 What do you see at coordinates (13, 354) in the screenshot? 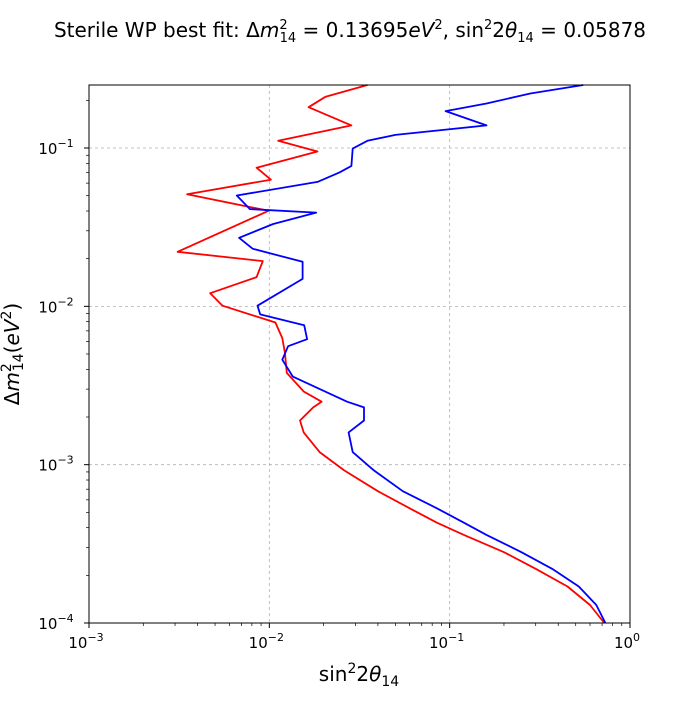
I see `y-axis-label: Δm214(eV2)` at bounding box center [13, 354].